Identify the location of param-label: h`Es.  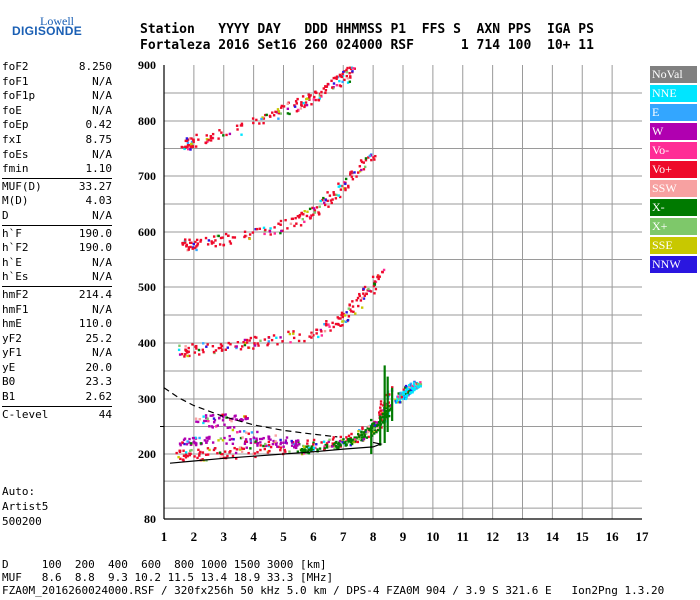
(15, 277).